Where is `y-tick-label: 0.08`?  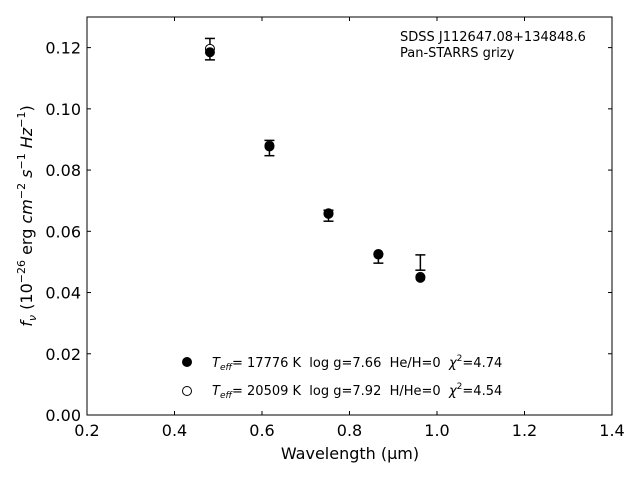
y-tick-label: 0.08 is located at coordinates (63, 170).